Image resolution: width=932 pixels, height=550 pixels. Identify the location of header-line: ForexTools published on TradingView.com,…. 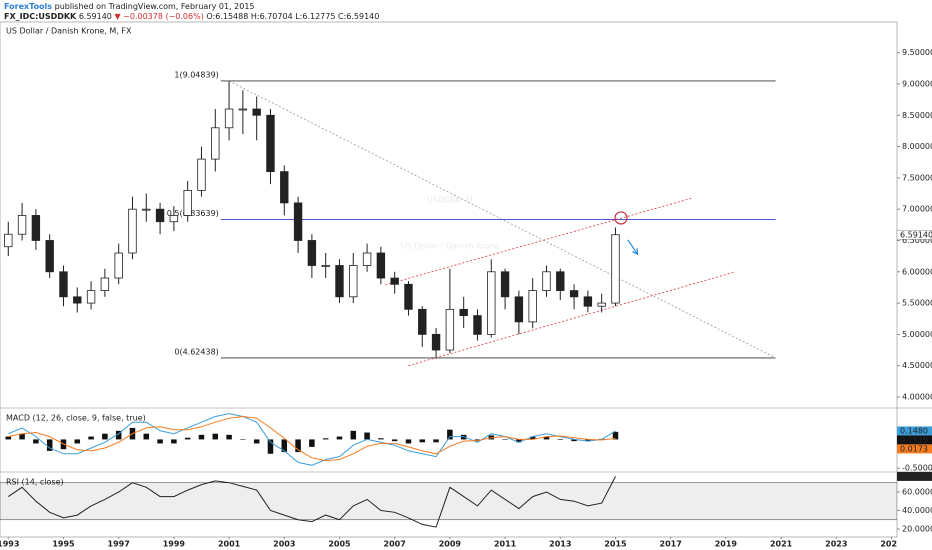
(129, 6).